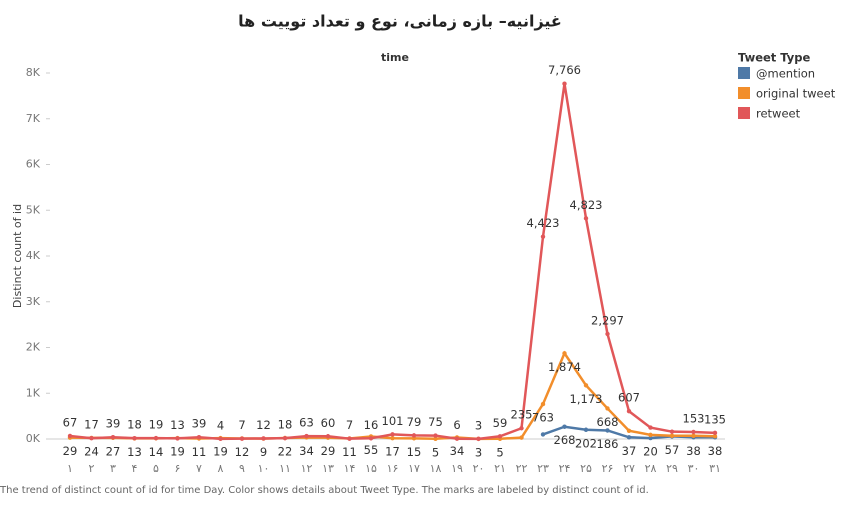 This screenshot has width=847, height=514. I want to click on data-label: 19, so click(220, 452).